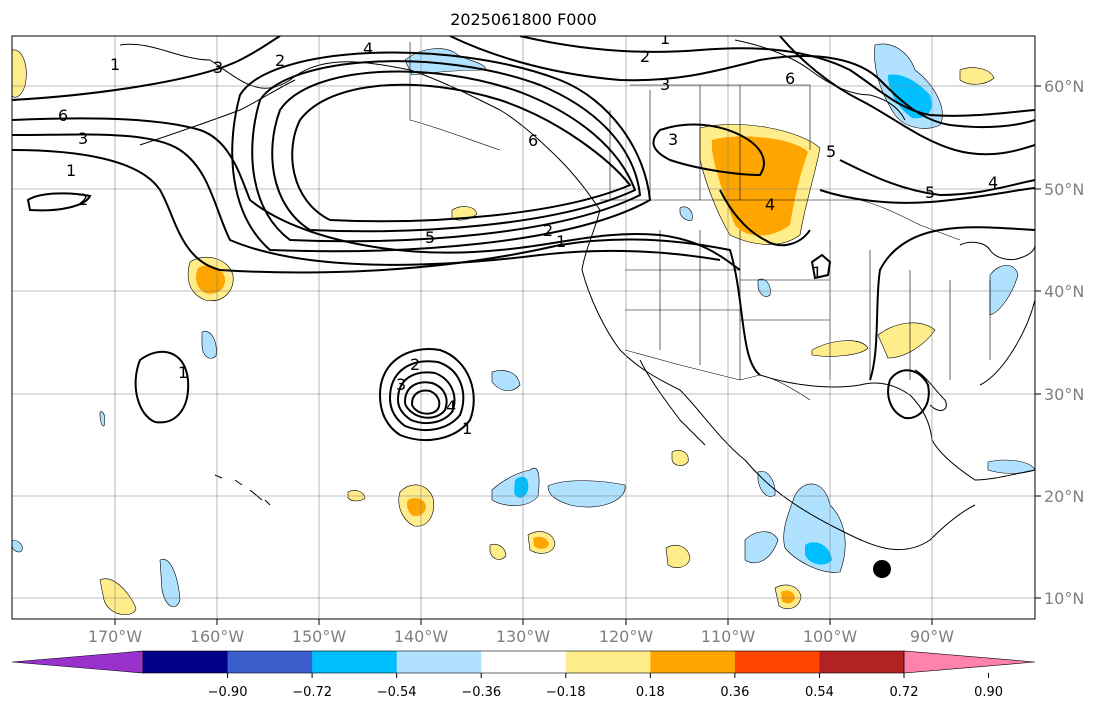 This screenshot has width=1105, height=712. What do you see at coordinates (997, 251) in the screenshot?
I see `great-lakes` at bounding box center [997, 251].